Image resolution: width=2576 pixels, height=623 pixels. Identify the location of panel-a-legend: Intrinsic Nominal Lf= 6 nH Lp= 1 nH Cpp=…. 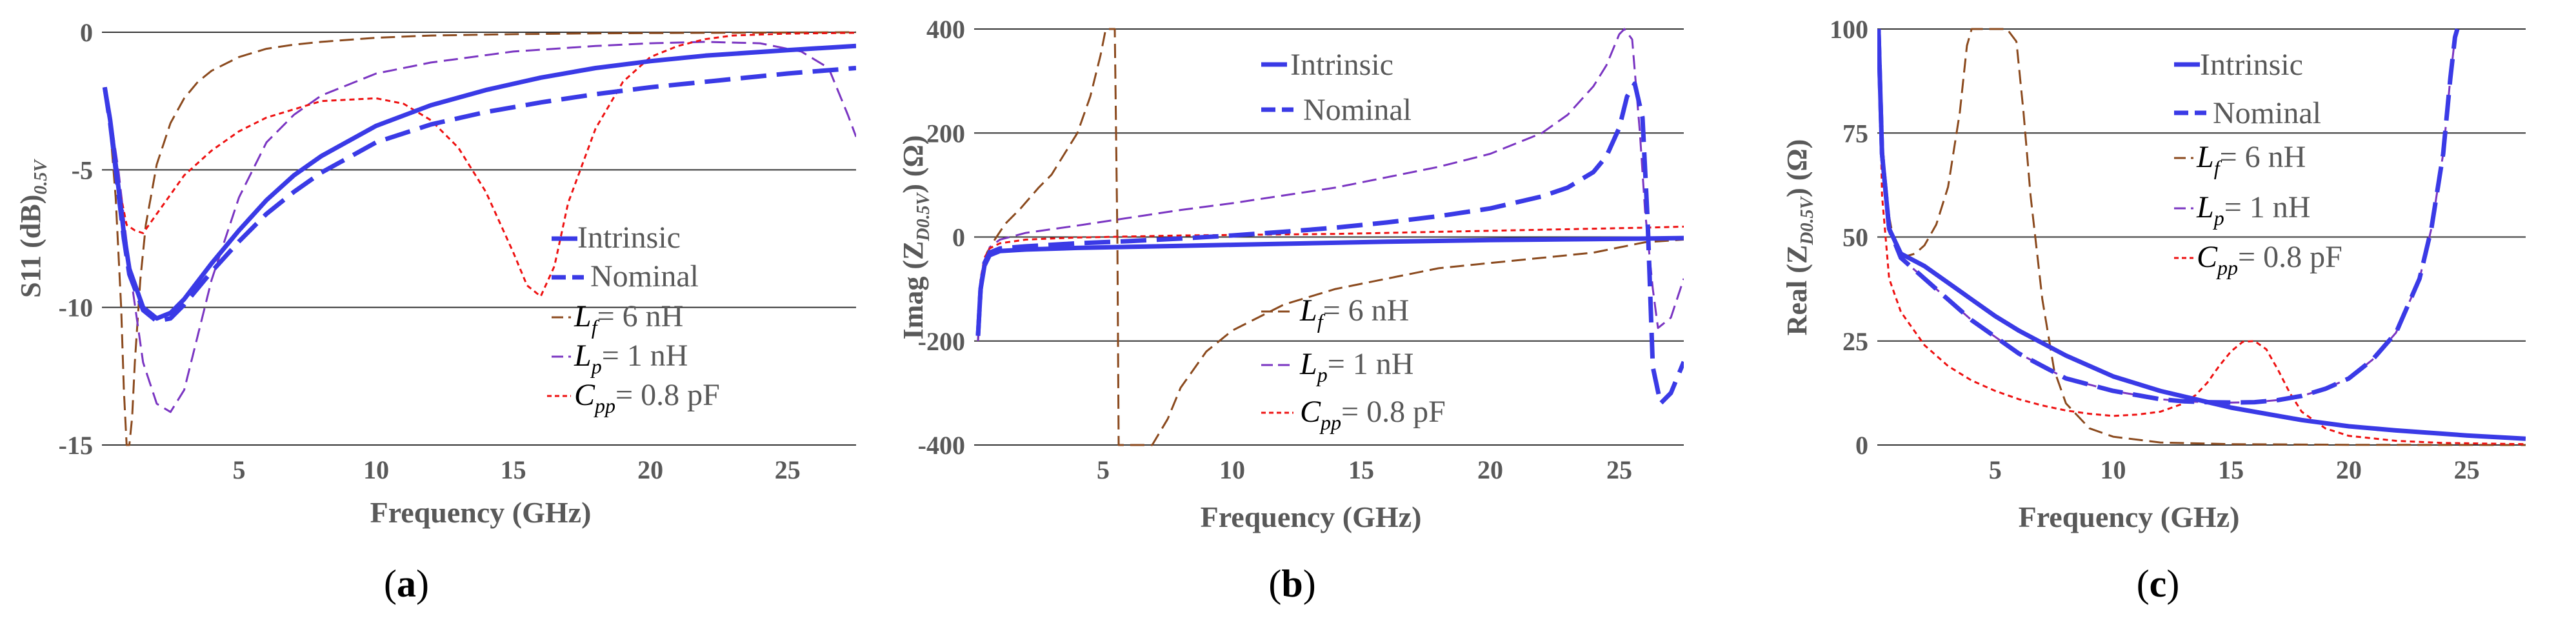
(633, 319).